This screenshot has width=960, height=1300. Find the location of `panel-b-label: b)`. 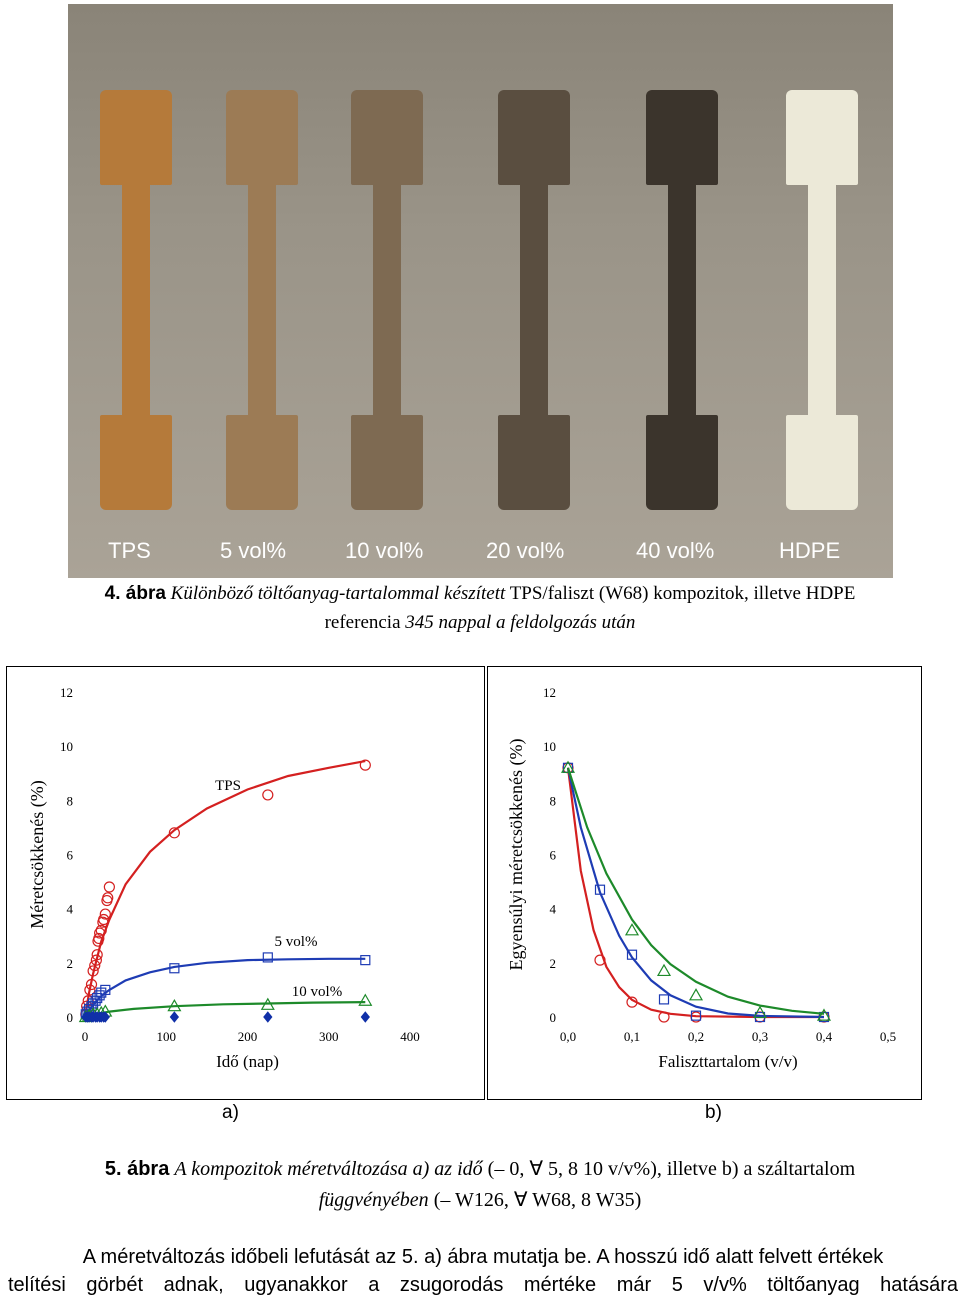

panel-b-label: b) is located at coordinates (713, 1112).